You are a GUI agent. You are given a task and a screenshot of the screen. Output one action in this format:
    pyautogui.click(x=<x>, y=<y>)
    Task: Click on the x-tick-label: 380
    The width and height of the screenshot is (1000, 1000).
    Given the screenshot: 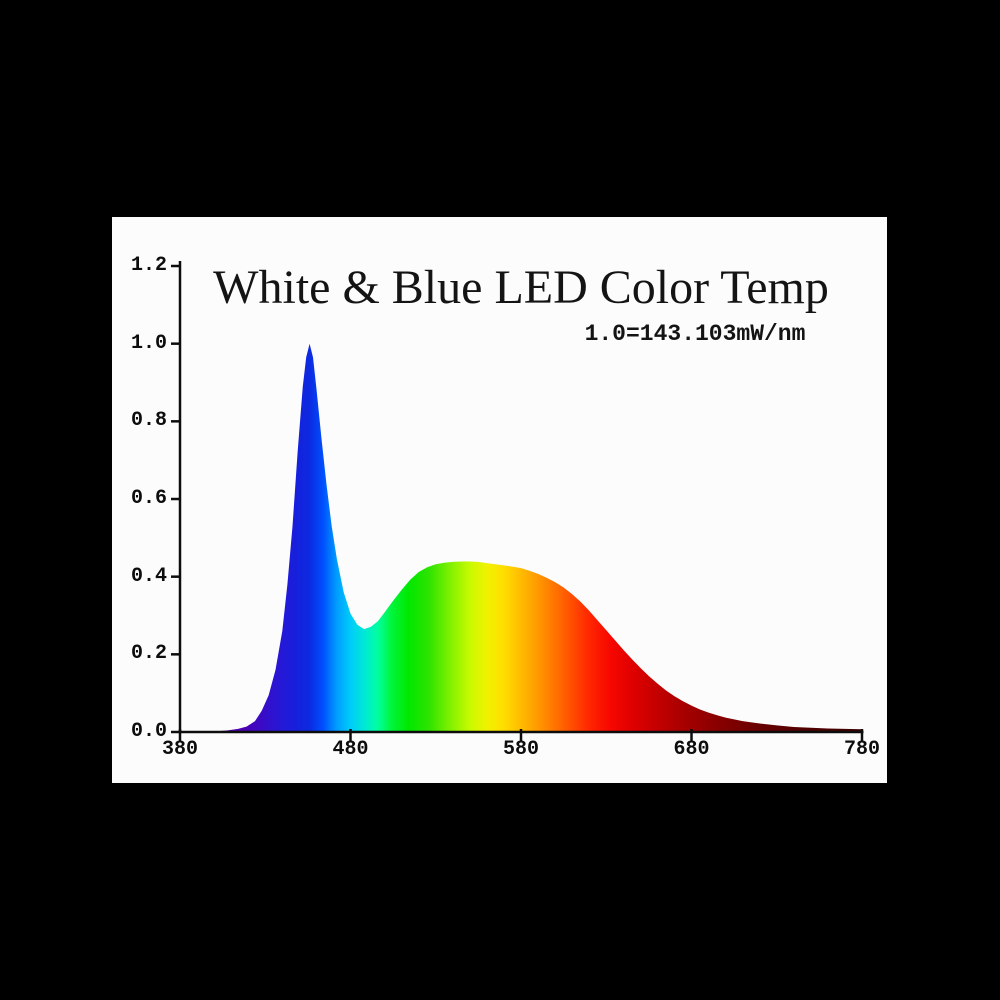 What is the action you would take?
    pyautogui.click(x=179, y=749)
    